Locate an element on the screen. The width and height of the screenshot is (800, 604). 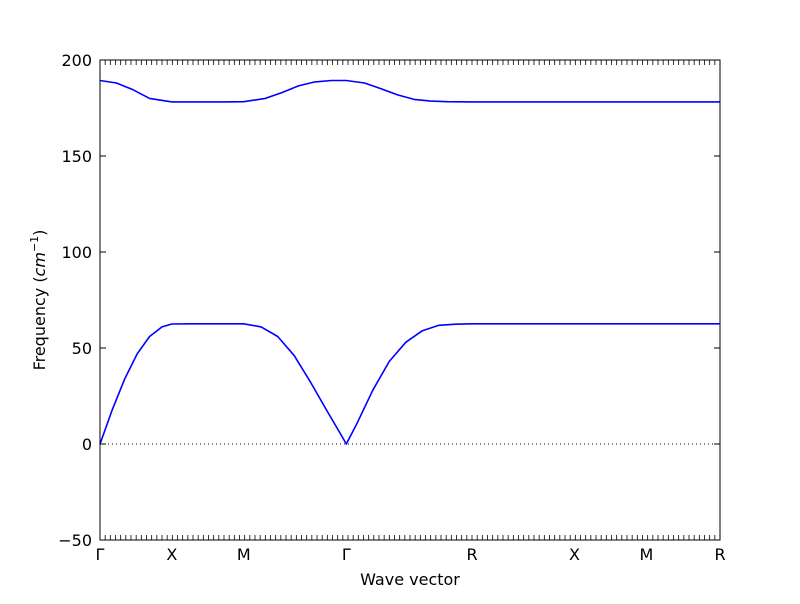
y-tick-label: 100 is located at coordinates (76, 252).